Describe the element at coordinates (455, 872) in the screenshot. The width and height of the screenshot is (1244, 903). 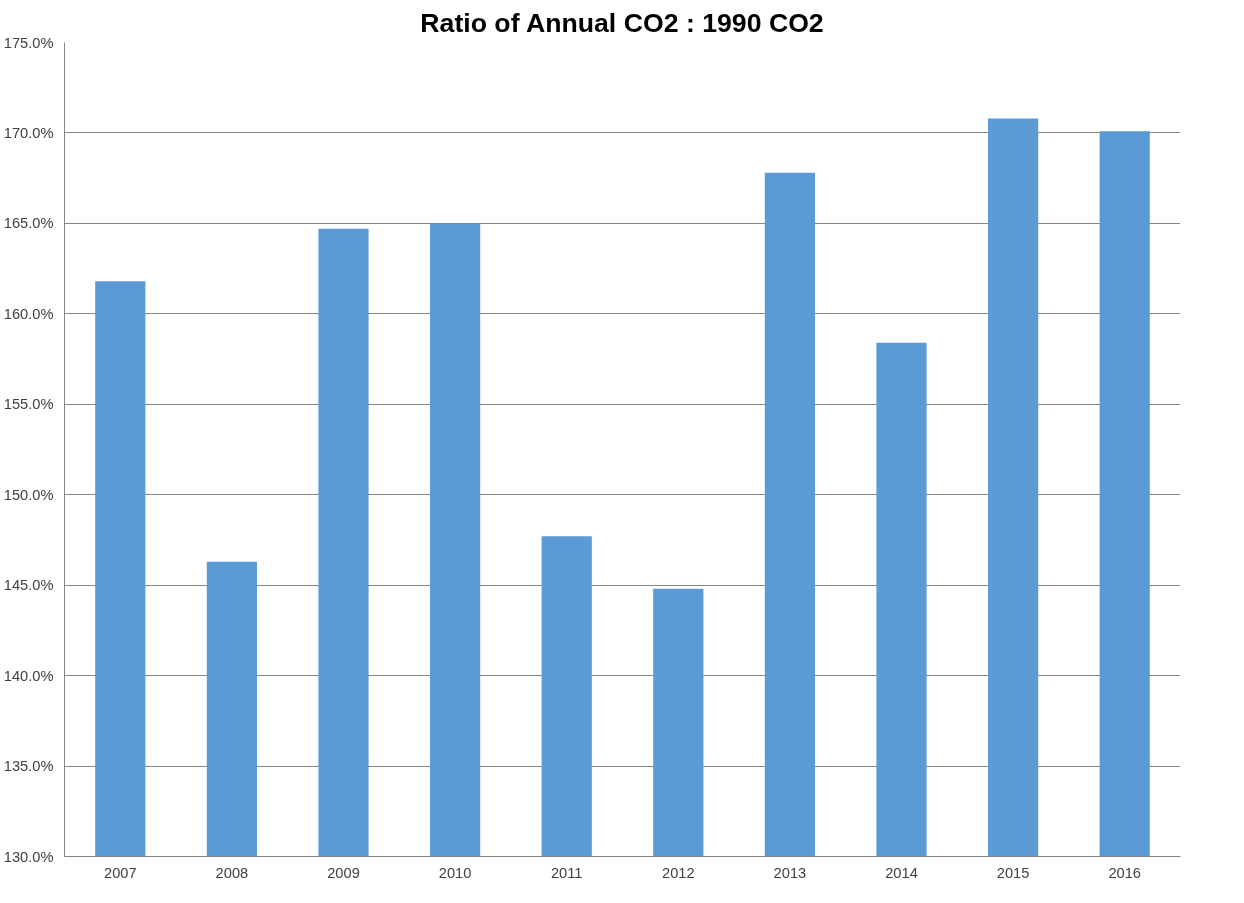
I see `x-tick-label: 2010` at that location.